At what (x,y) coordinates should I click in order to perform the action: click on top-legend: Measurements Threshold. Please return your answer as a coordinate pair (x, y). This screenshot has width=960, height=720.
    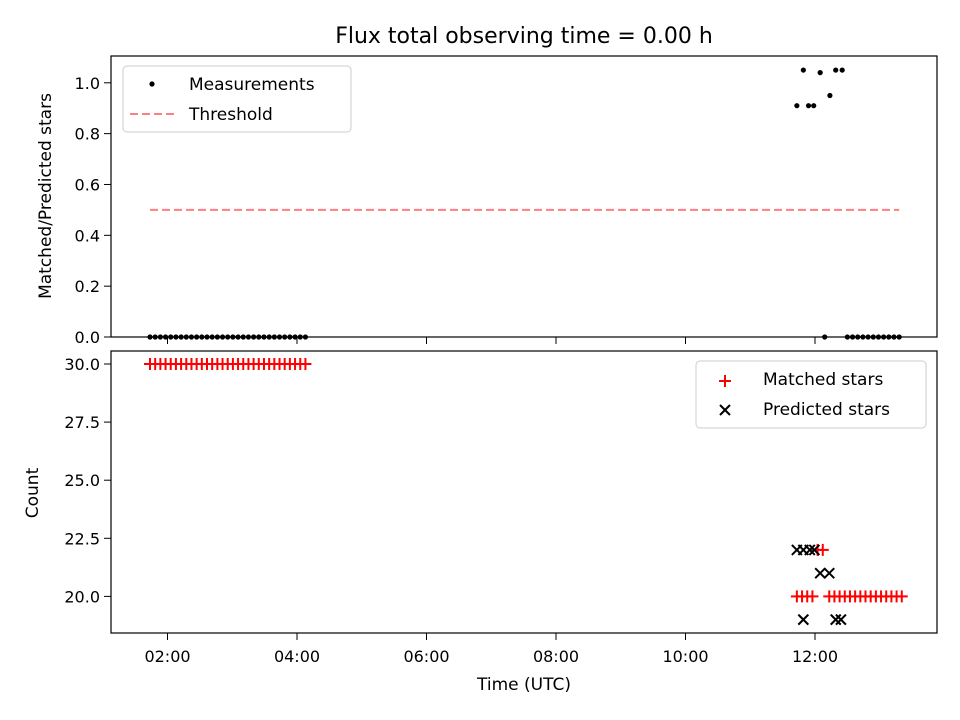
    Looking at the image, I should click on (237, 99).